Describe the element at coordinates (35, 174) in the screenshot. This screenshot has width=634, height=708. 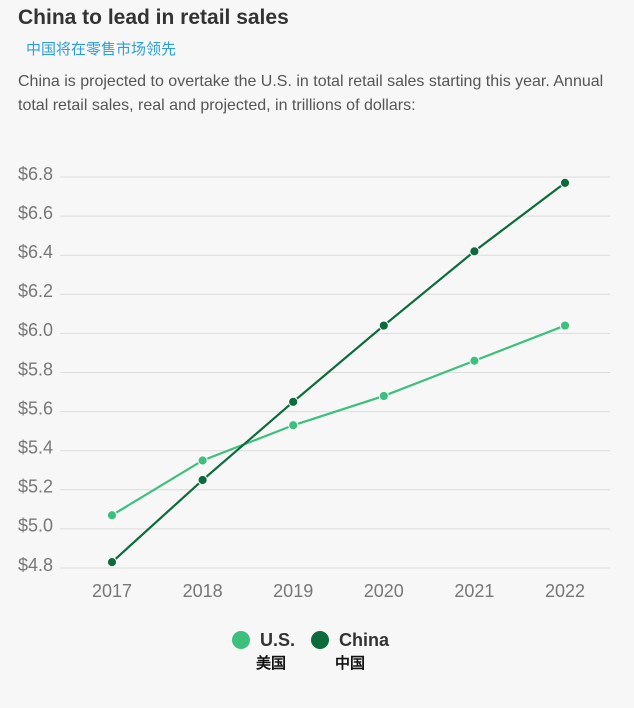
I see `y-tick-label: $6.8` at that location.